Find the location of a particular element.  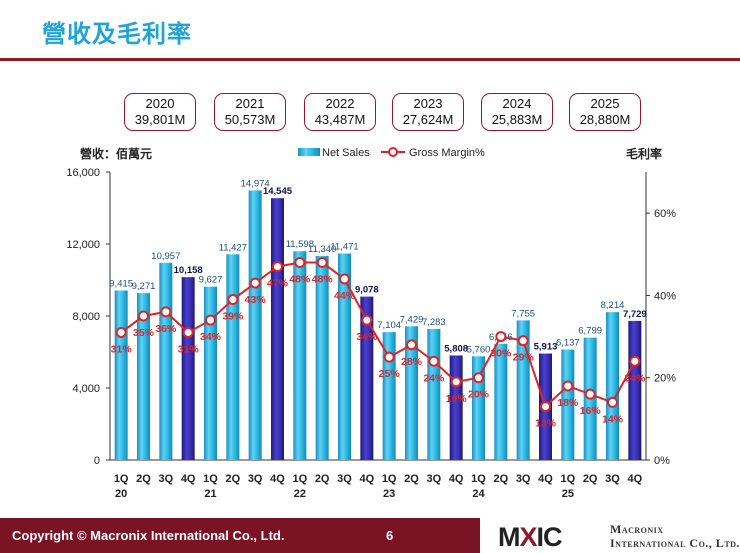

sales-bar-label: 10,957 is located at coordinates (165, 256).